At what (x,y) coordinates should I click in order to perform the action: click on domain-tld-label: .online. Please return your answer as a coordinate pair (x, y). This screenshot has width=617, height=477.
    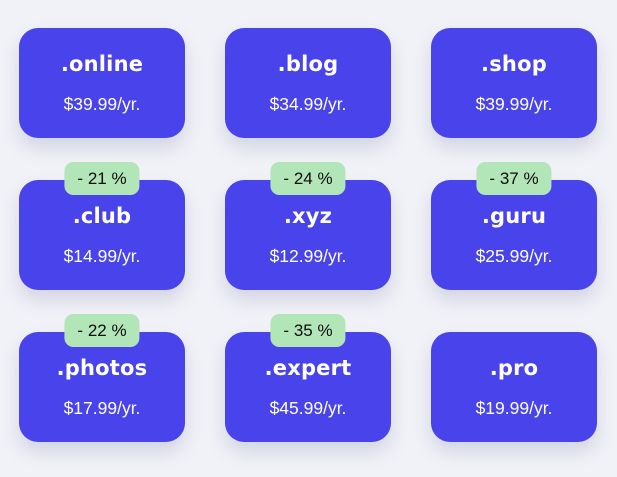
    Looking at the image, I should click on (102, 64).